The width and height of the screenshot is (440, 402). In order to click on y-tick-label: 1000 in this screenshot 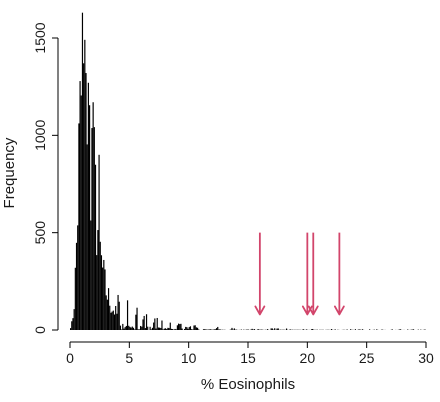, I will do `click(40, 135)`.